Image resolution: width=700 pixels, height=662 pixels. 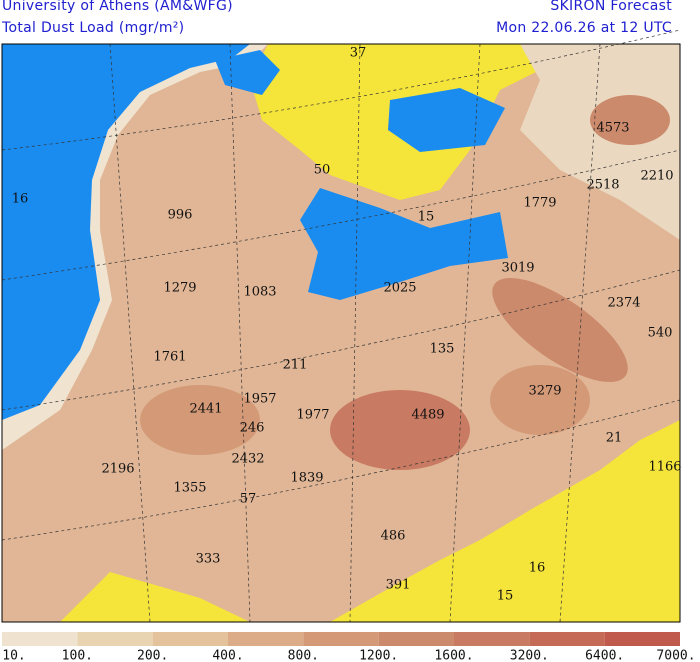 I want to click on dust-value: 2196, so click(x=117, y=469).